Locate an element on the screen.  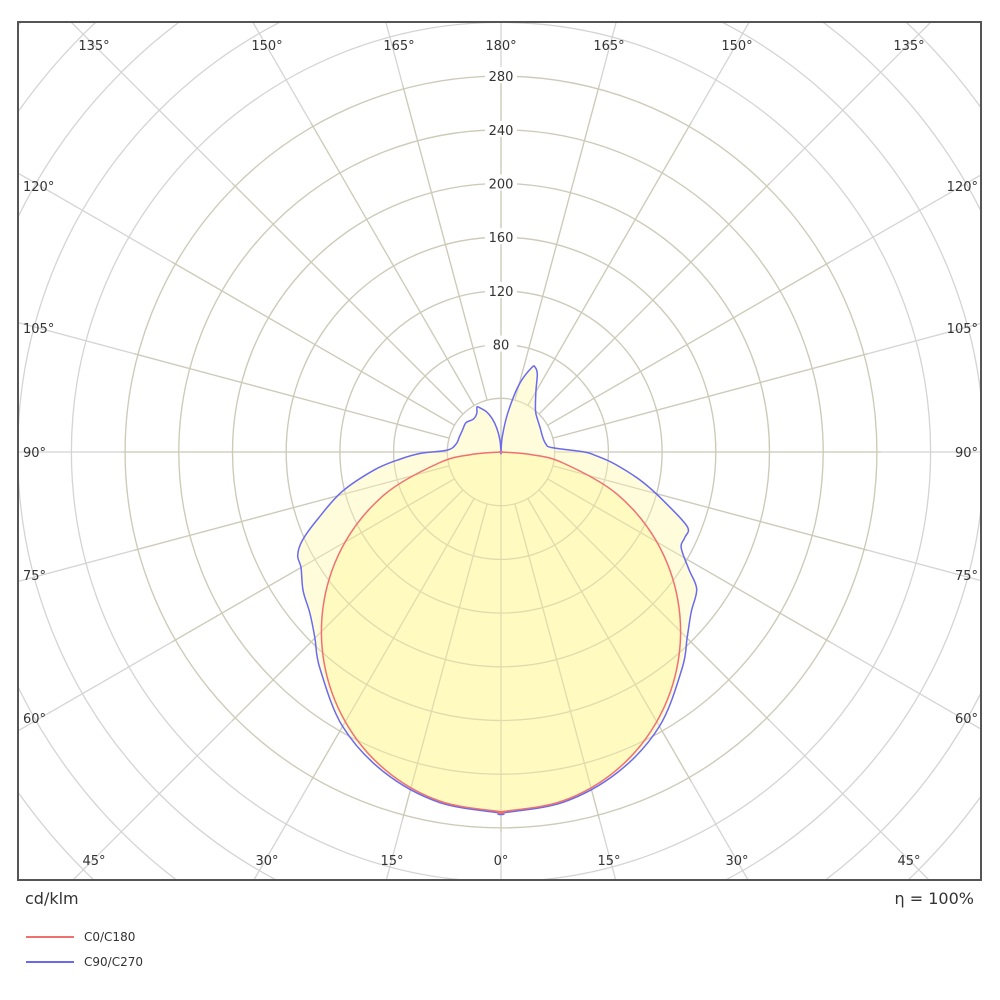
ring-labels: 80 120 160 200 240 280 is located at coordinates (501, 210).